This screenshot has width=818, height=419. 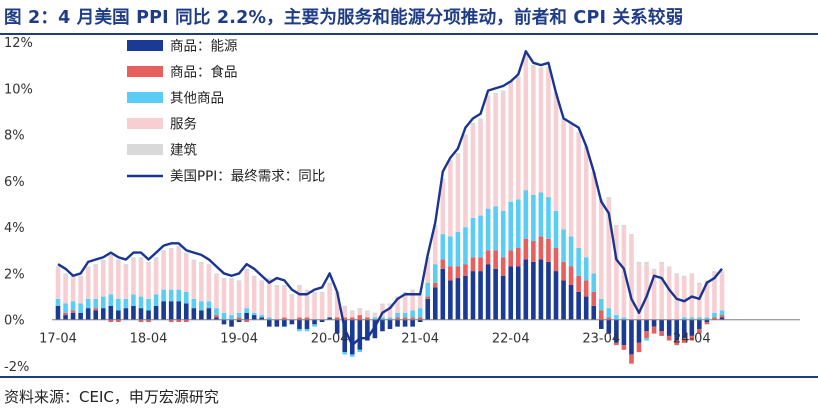 What do you see at coordinates (111, 397) in the screenshot?
I see `source-note: 资料来源：CEIC，申万宏源研究` at bounding box center [111, 397].